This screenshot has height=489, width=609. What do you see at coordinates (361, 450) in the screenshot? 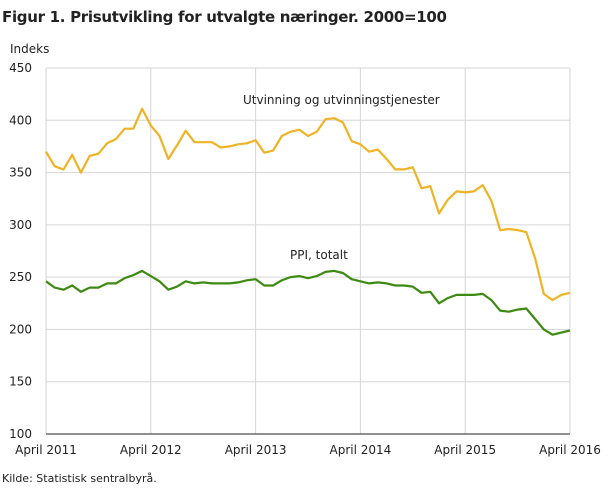
I see `x-tick-label: April 2014` at bounding box center [361, 450].